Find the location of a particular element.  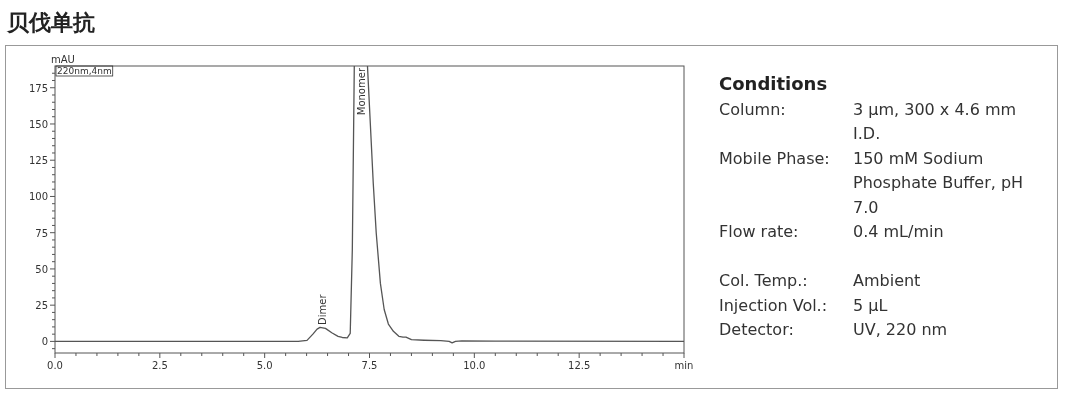

text: Detector: is located at coordinates (756, 329).